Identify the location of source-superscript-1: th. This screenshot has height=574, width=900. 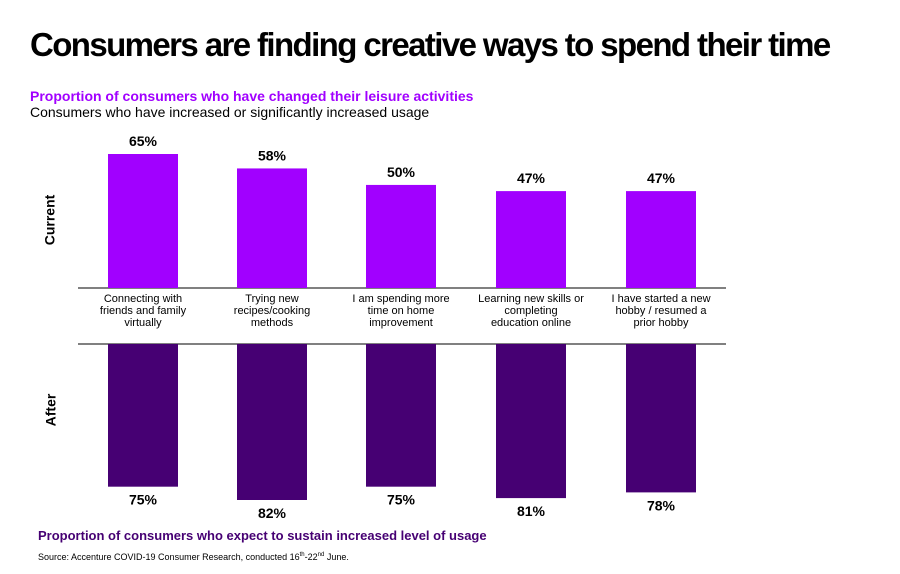
(302, 555).